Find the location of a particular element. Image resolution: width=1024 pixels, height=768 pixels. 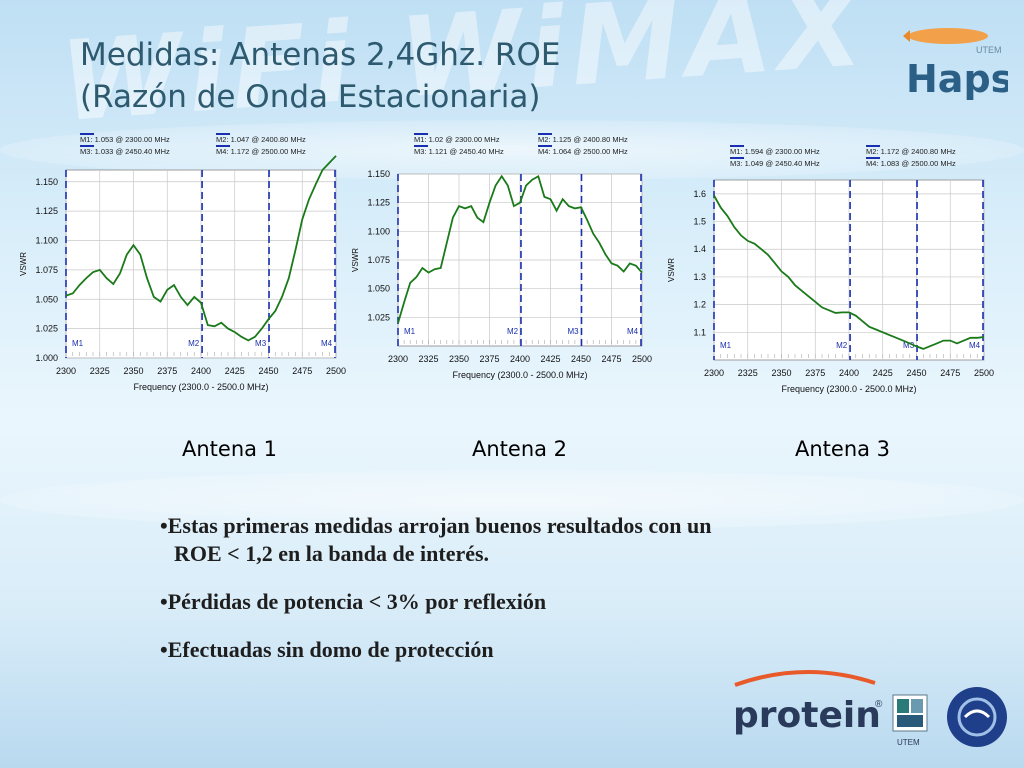

marker-readout: M3: 1.049 @ 2450.40 MHz is located at coordinates (775, 163).